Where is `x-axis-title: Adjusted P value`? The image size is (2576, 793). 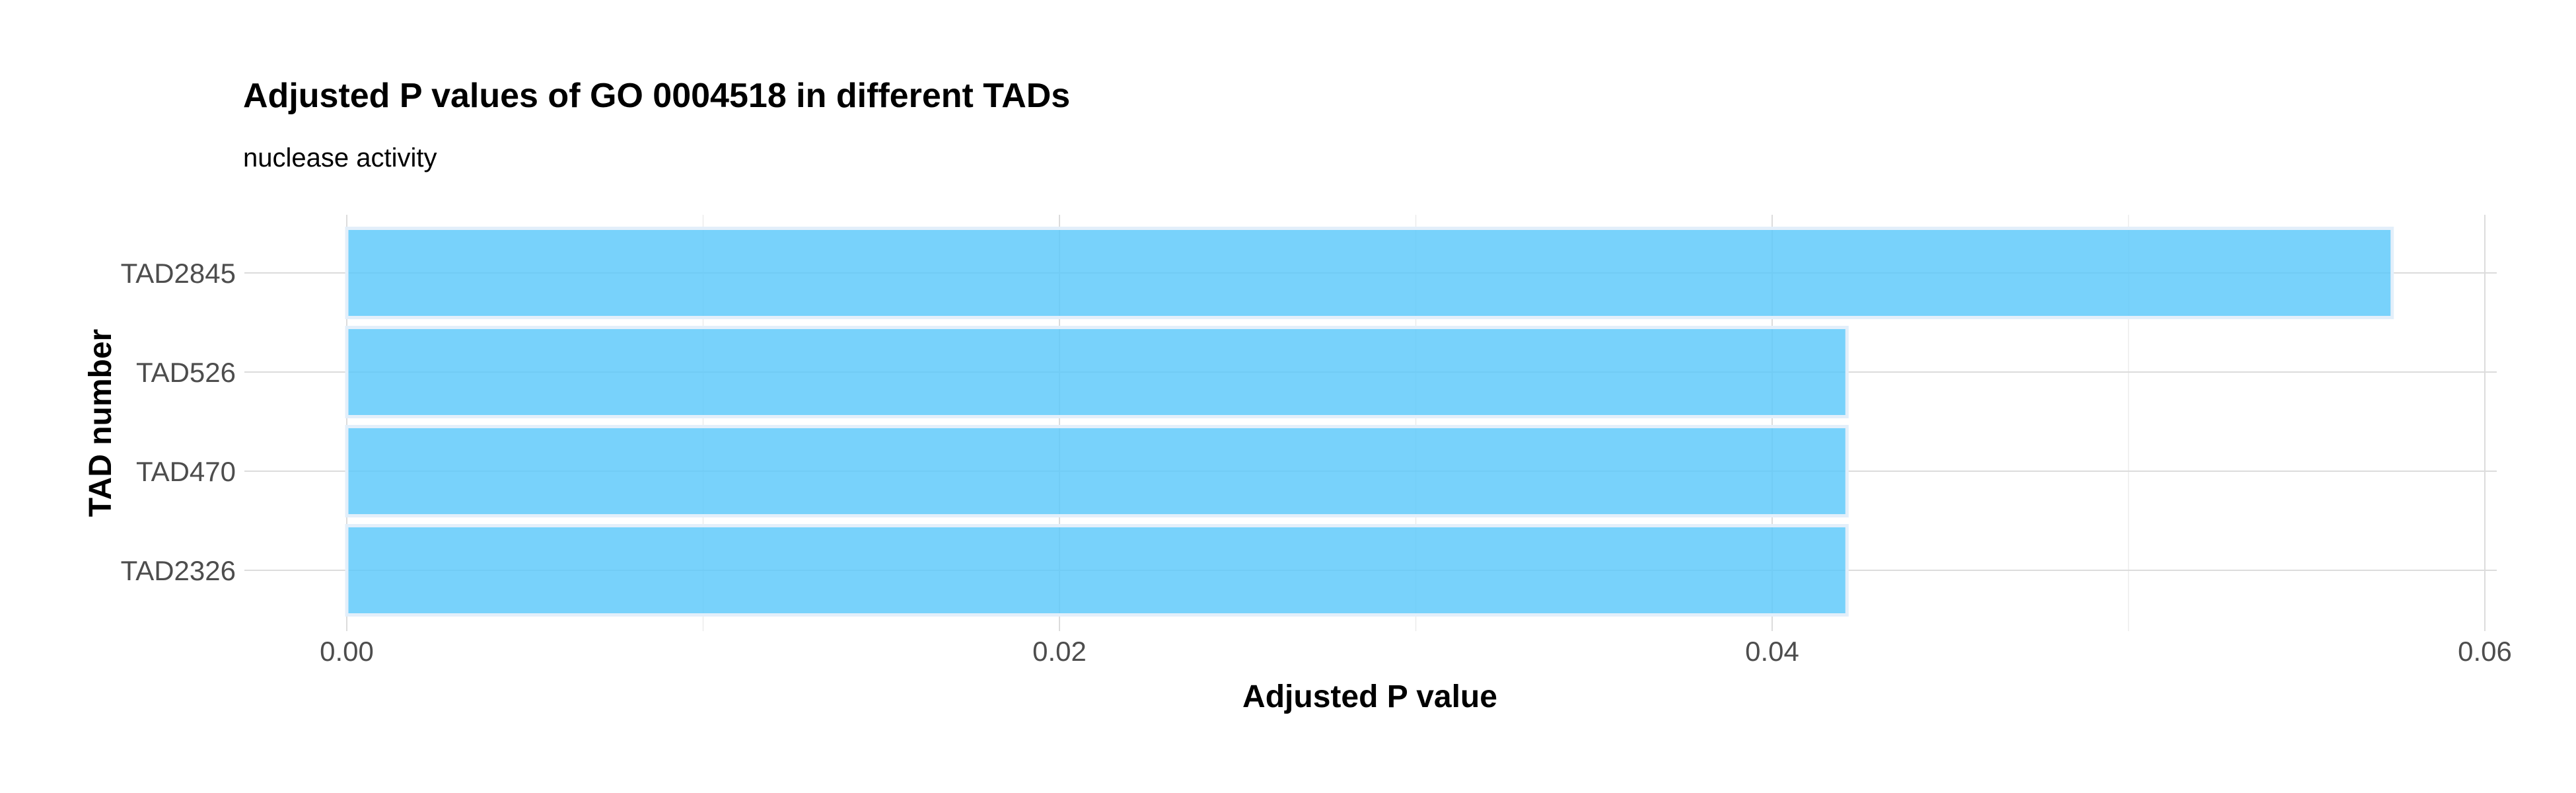
x-axis-title: Adjusted P value is located at coordinates (1370, 697).